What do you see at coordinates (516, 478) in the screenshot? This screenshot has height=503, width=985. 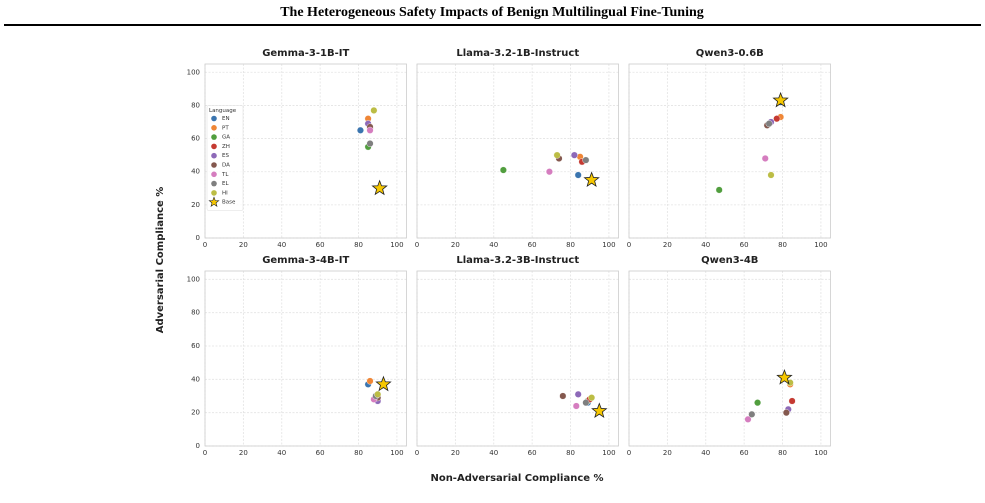 I see `x-axis-label: Non-Adversarial Compliance %` at bounding box center [516, 478].